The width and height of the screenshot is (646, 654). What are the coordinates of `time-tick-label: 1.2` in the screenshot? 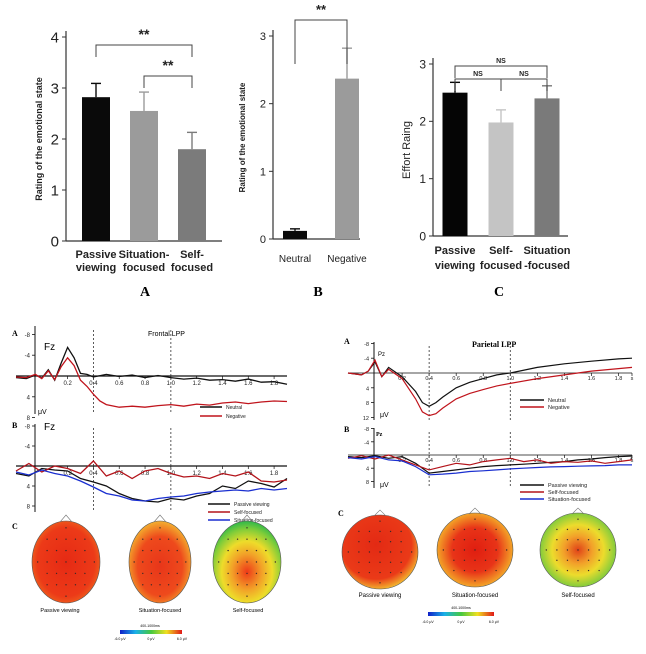 It's located at (538, 461).